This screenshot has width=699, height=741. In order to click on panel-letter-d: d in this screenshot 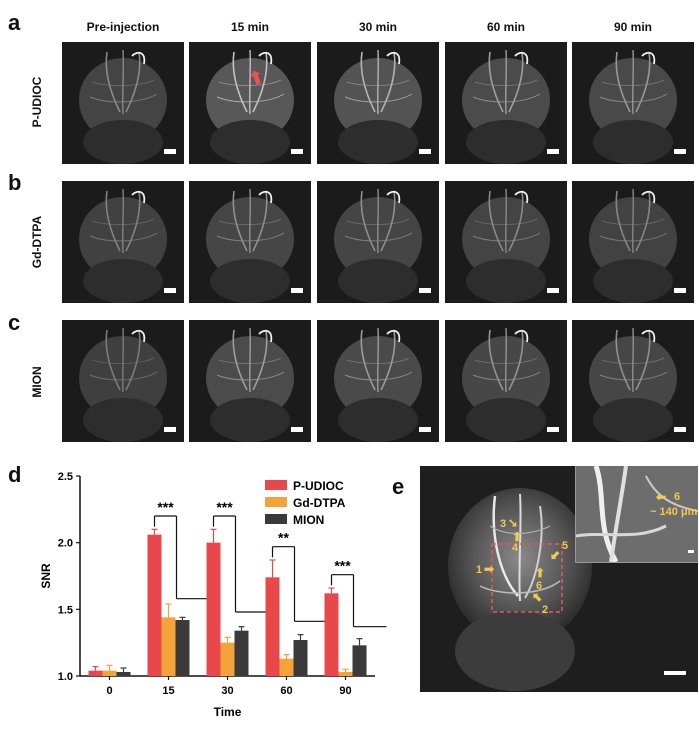, I will do `click(15, 474)`.